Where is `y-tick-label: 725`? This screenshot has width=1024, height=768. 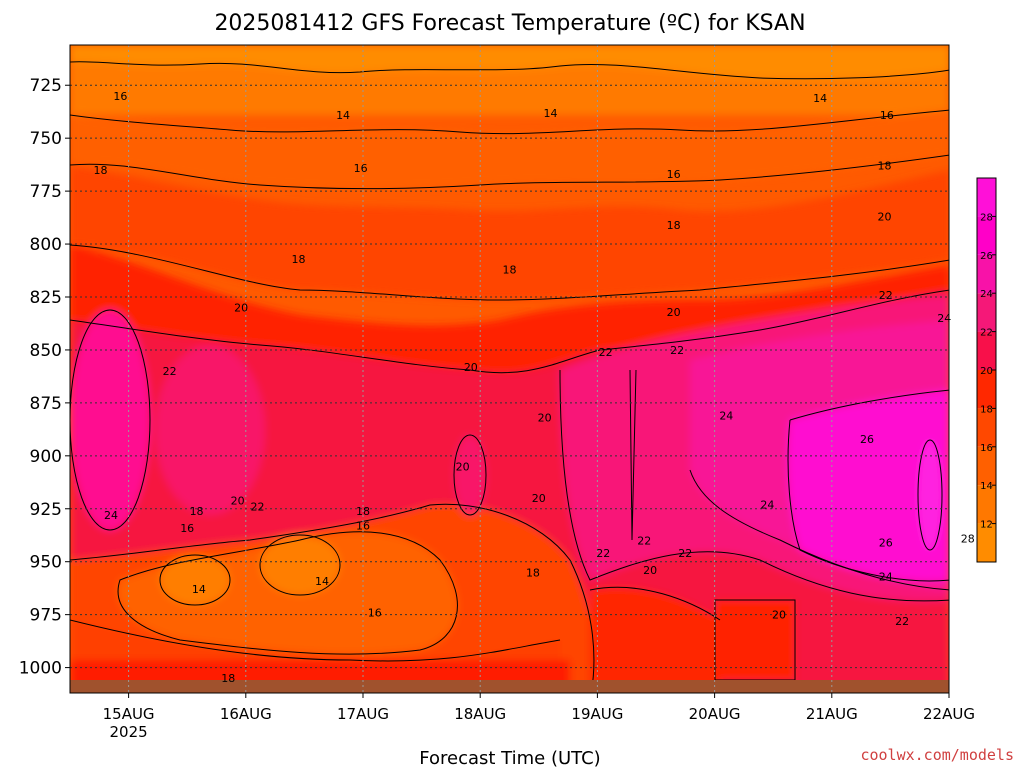
y-tick-label: 725 is located at coordinates (46, 86).